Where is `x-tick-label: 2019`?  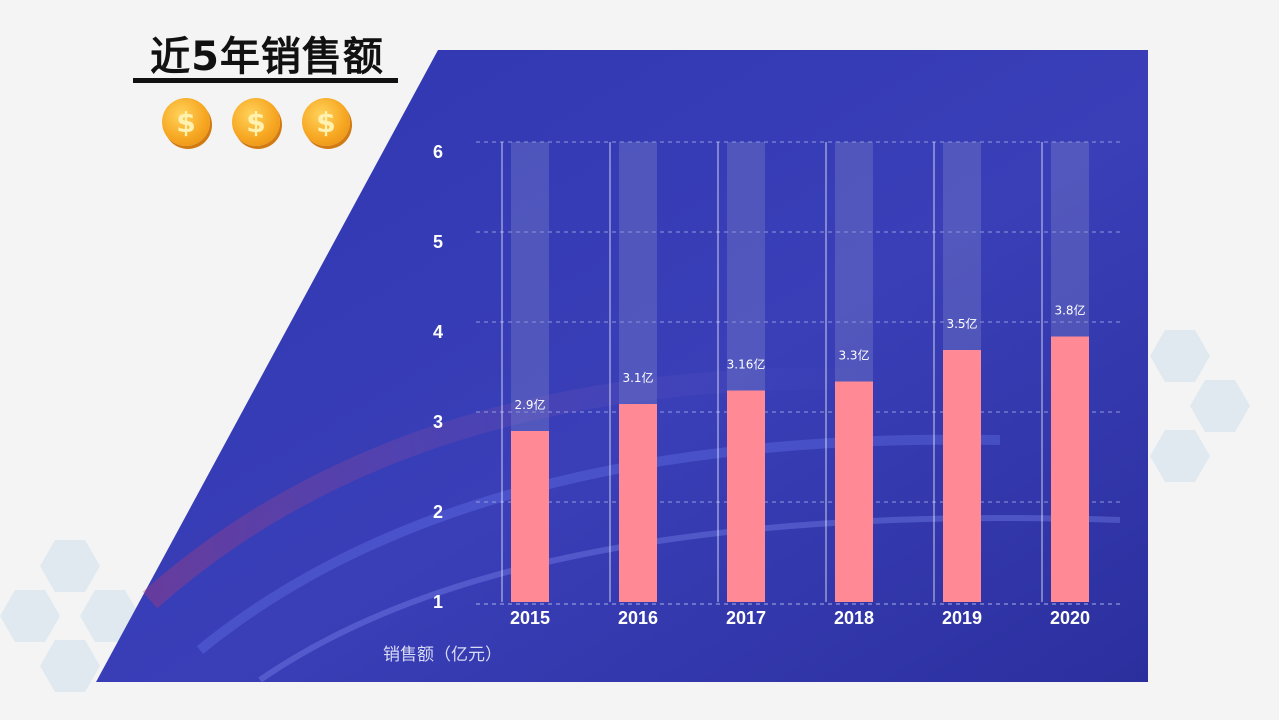
x-tick-label: 2019 is located at coordinates (962, 618).